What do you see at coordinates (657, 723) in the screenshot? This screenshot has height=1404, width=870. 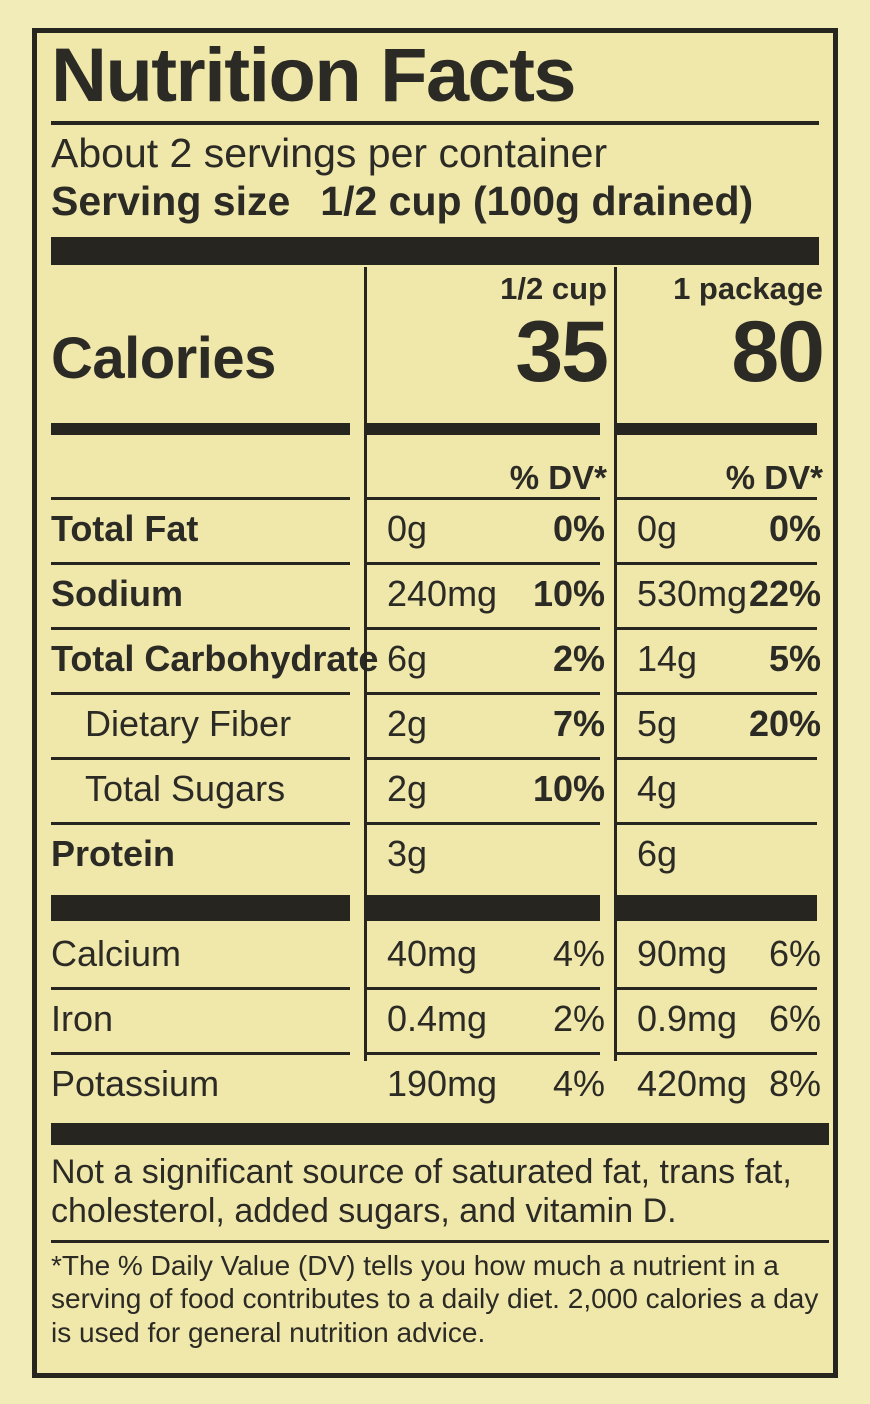 I see `nutrient-amount: 5g` at bounding box center [657, 723].